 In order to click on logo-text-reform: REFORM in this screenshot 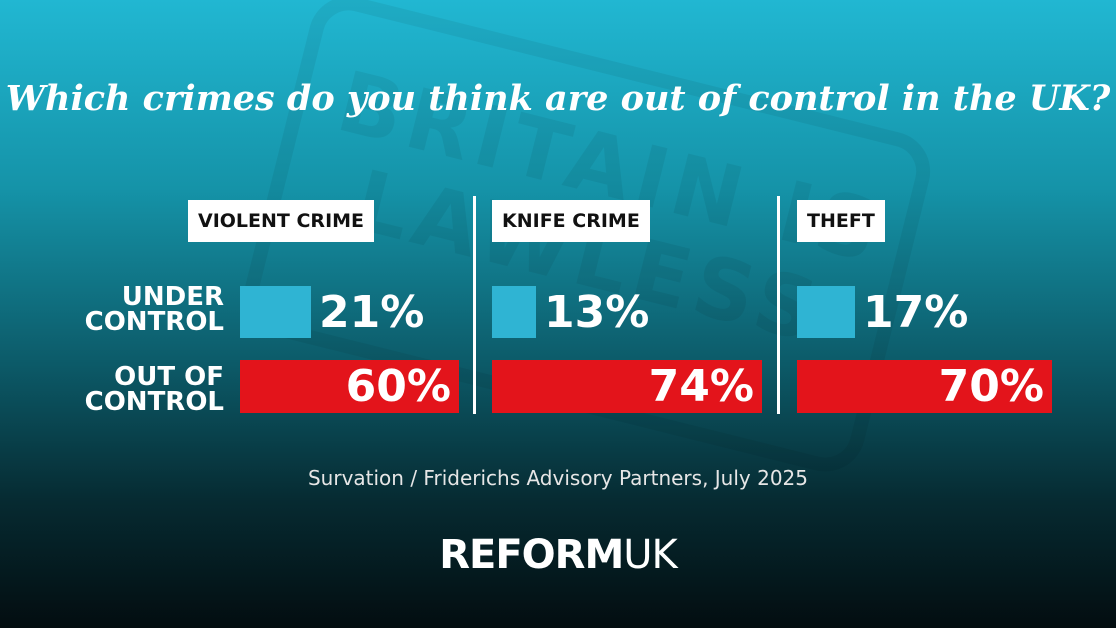, I will do `click(531, 555)`.